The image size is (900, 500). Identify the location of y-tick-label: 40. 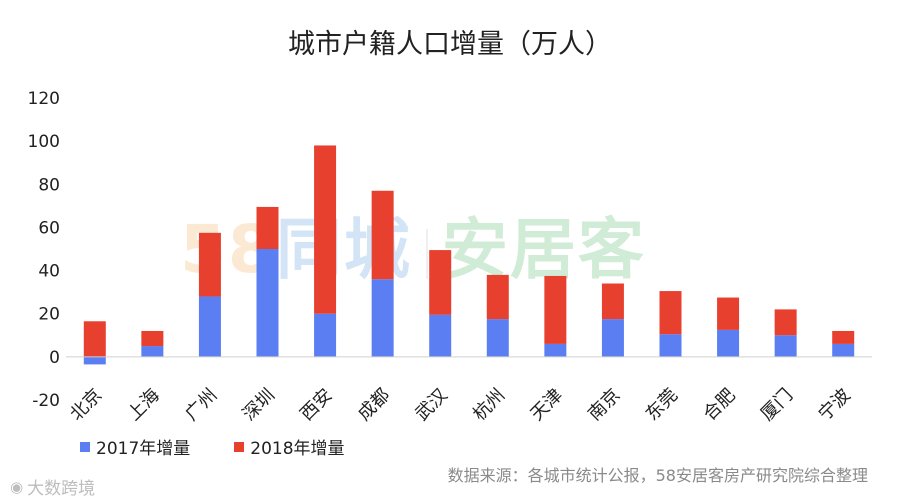
(49, 272).